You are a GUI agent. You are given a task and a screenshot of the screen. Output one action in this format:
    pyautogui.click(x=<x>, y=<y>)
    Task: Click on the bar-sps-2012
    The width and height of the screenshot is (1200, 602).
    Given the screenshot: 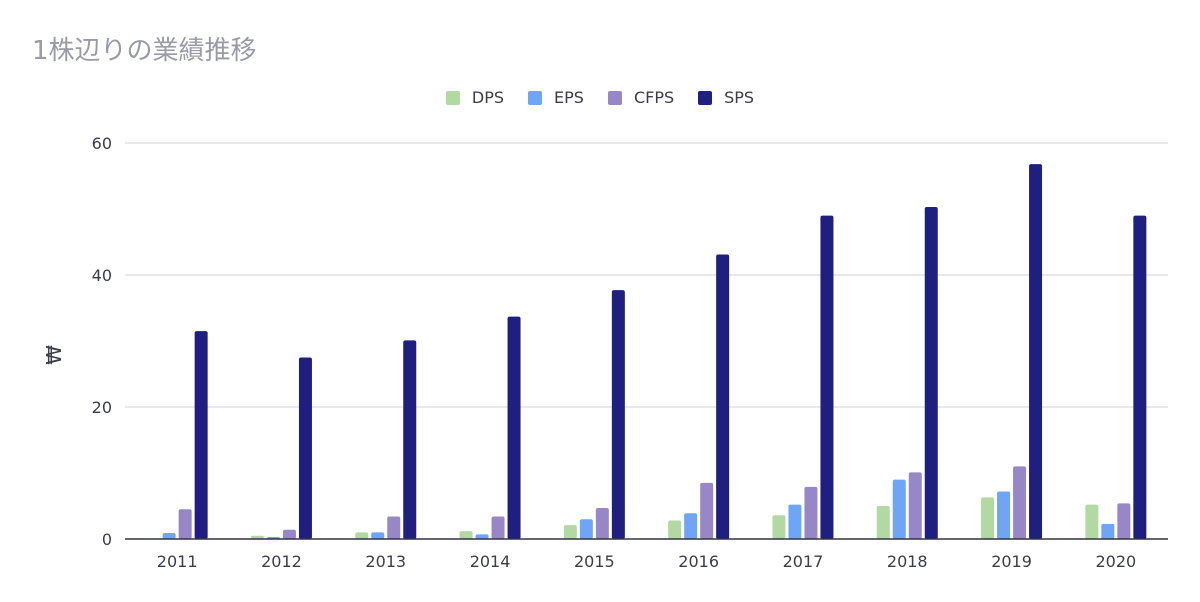 What is the action you would take?
    pyautogui.click(x=305, y=448)
    